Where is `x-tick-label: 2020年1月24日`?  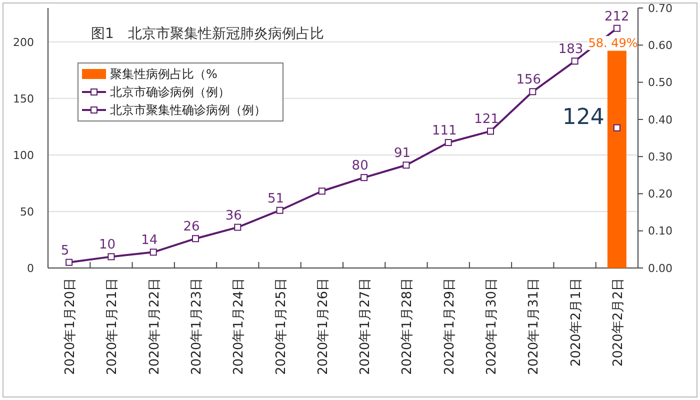
x-tick-label: 2020年1月24日 is located at coordinates (239, 326).